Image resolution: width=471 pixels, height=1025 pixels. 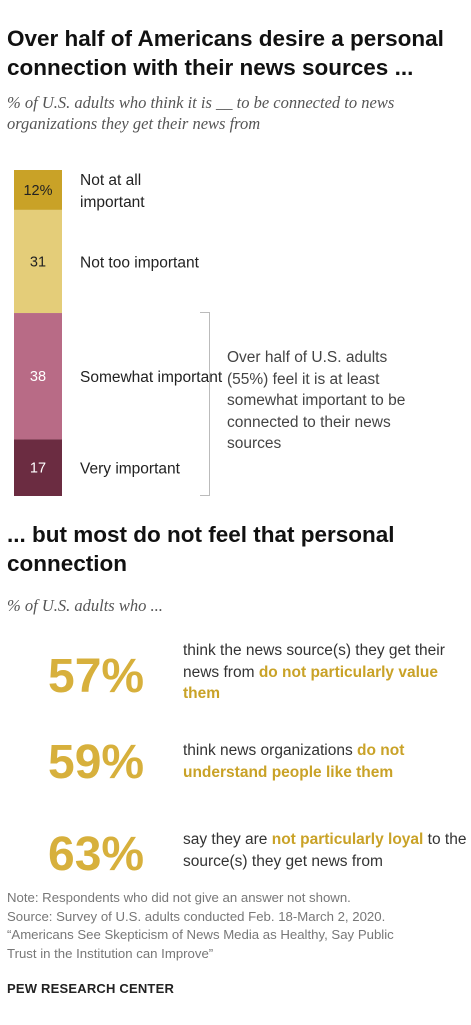 I want to click on stat-percent: 63%, so click(x=96, y=854).